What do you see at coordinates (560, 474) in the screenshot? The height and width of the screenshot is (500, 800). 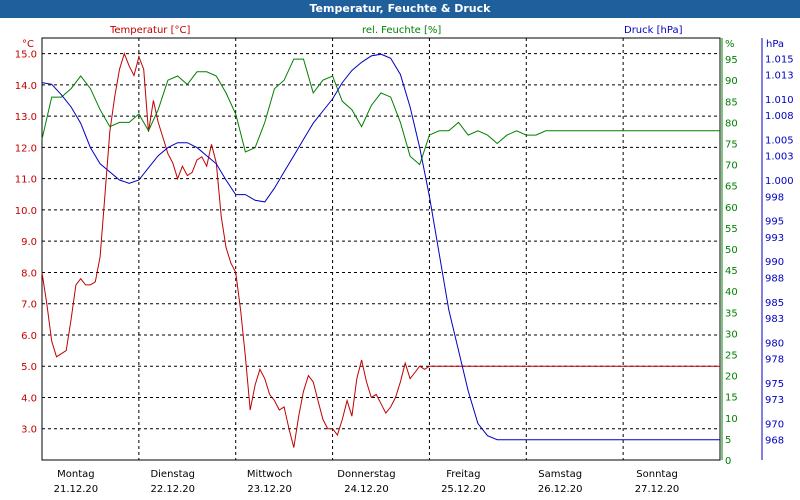 I see `x-tick-day: Samstag` at bounding box center [560, 474].